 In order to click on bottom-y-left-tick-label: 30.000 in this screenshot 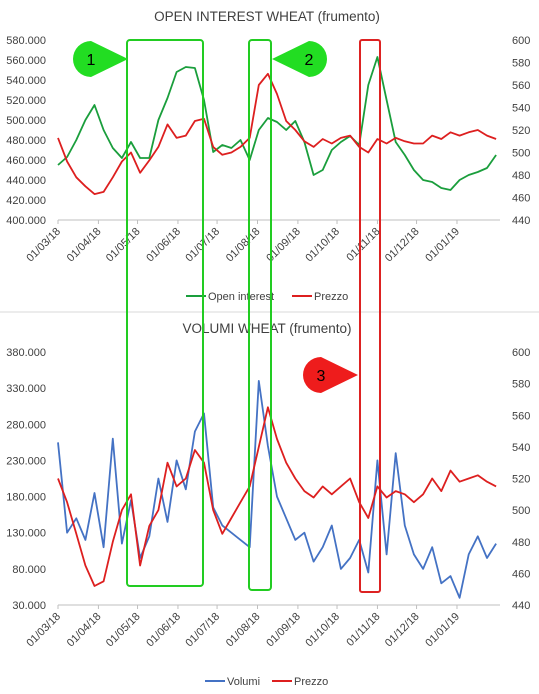, I will do `click(29, 606)`.